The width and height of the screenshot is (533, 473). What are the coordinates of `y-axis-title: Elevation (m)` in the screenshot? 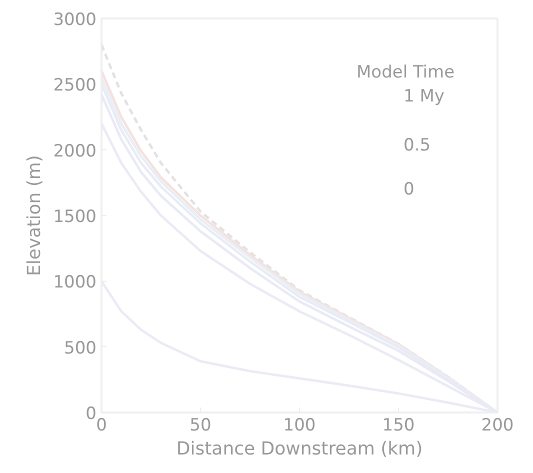 It's located at (35, 215).